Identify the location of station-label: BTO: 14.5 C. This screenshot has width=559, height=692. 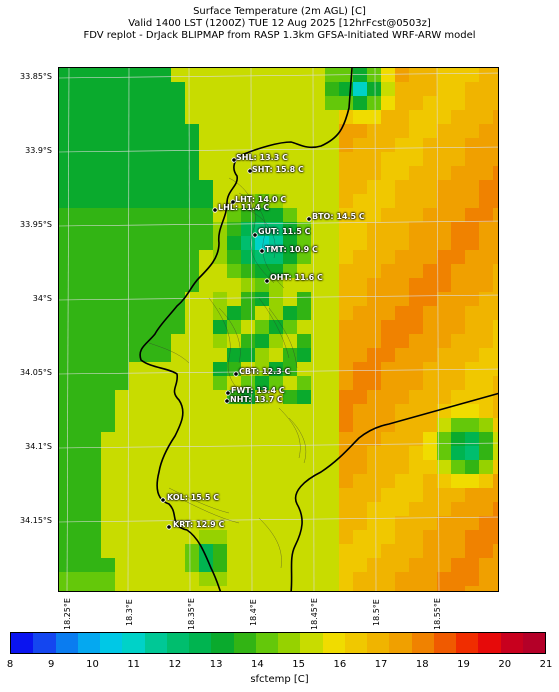
(338, 216).